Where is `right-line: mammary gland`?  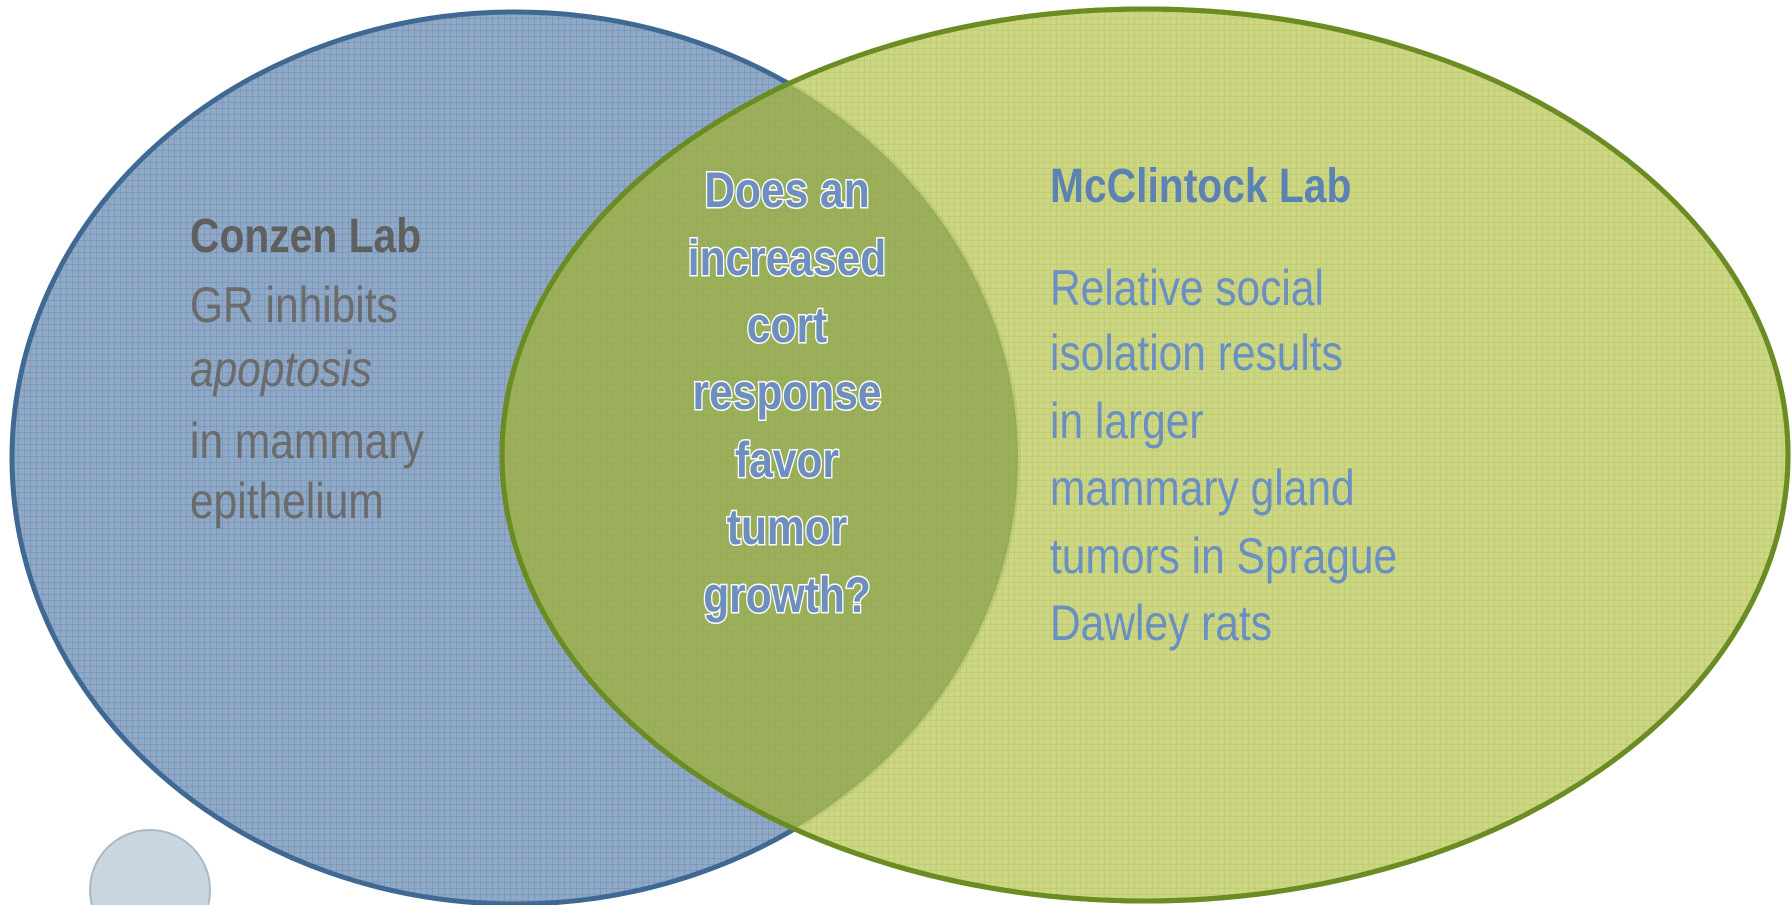
right-line: mammary gland is located at coordinates (1202, 488).